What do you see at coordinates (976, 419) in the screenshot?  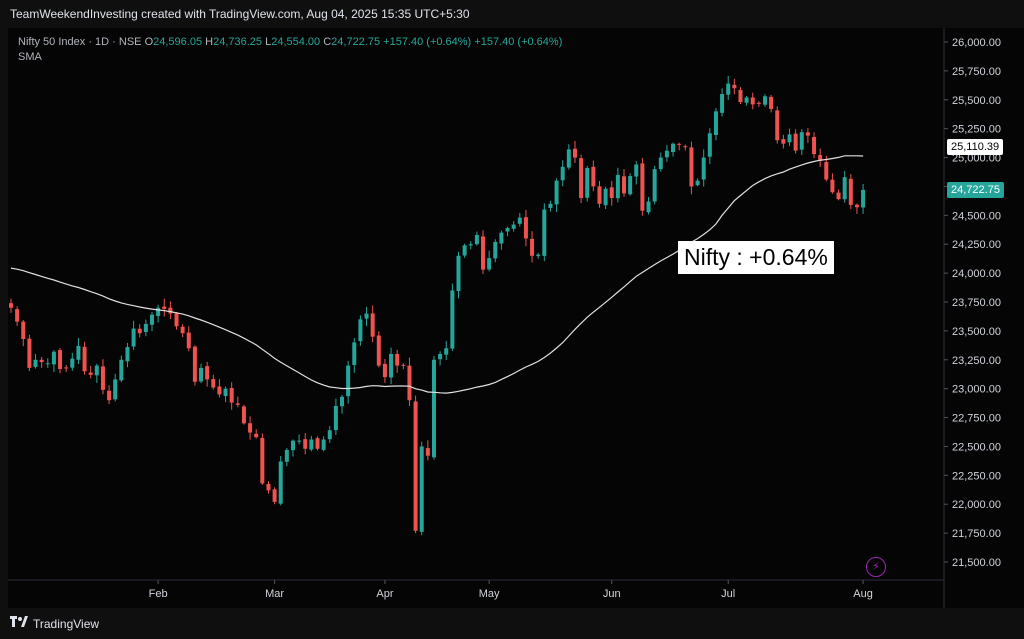 I see `y-tick-label: 22,750.00` at bounding box center [976, 419].